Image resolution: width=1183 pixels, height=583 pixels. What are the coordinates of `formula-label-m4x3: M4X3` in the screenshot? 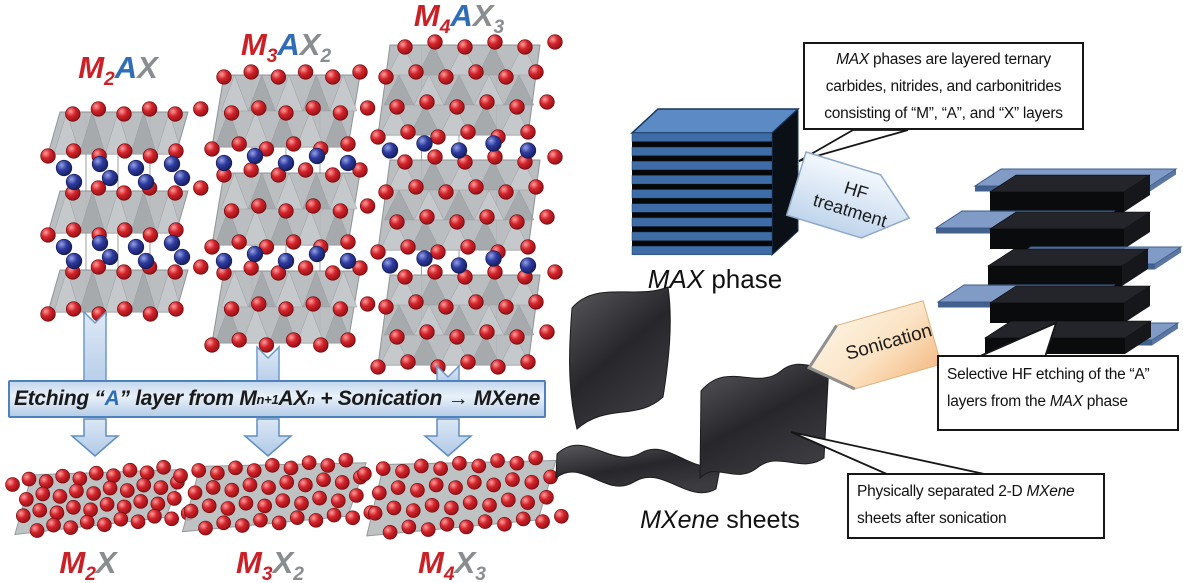 It's located at (452, 564).